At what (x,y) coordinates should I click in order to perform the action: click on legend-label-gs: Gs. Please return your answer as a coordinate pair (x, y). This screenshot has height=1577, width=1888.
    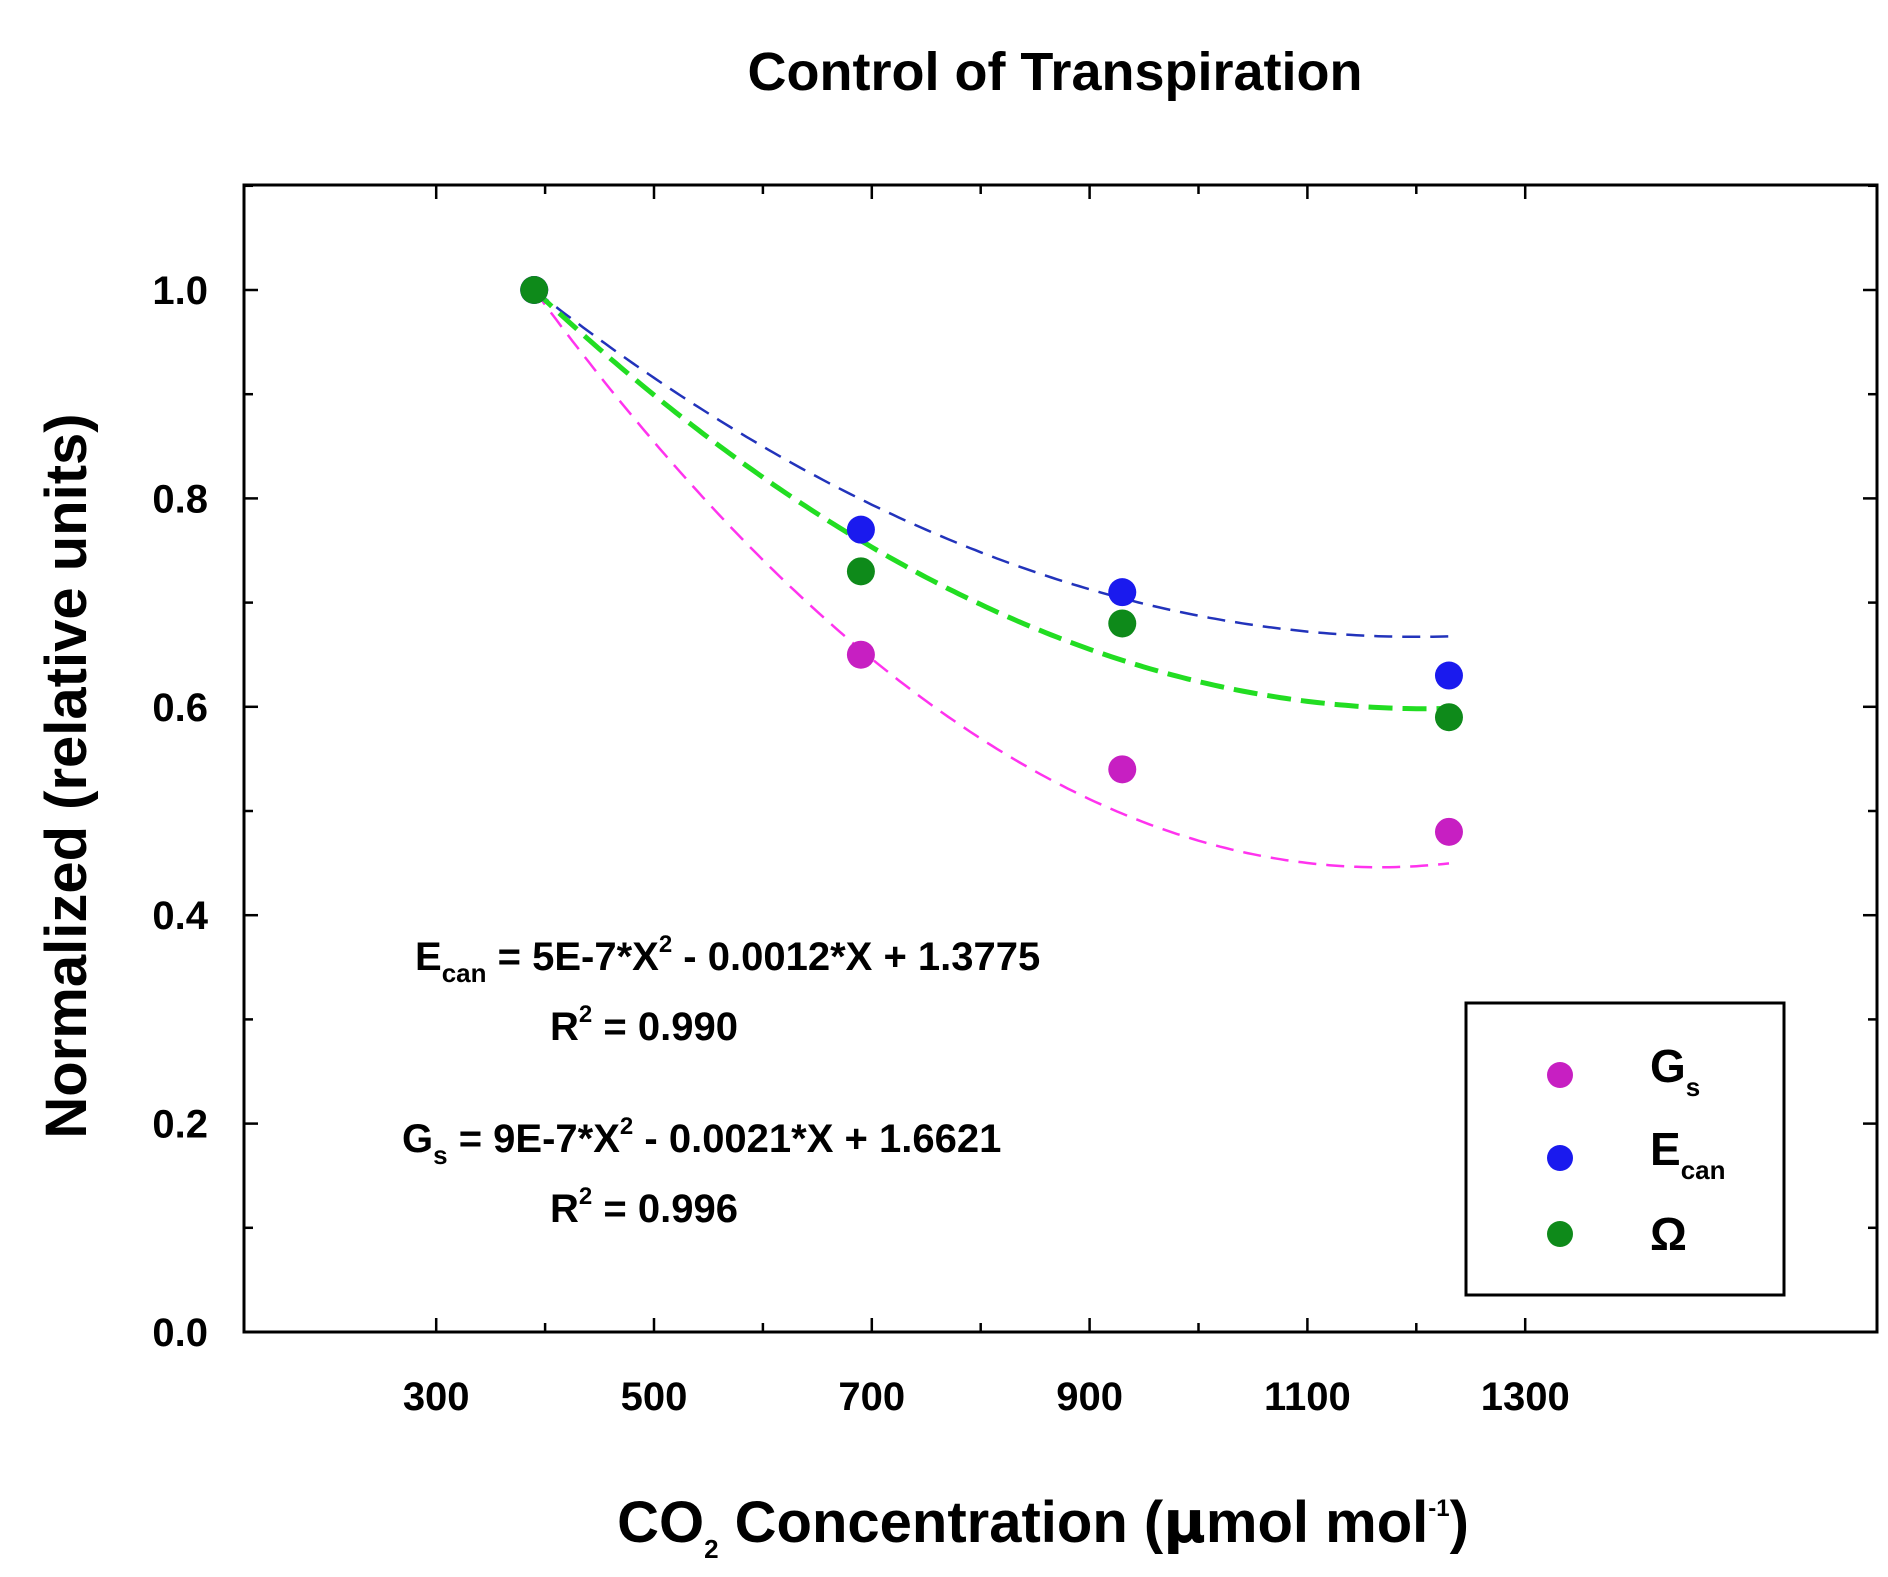
    Looking at the image, I should click on (1675, 1071).